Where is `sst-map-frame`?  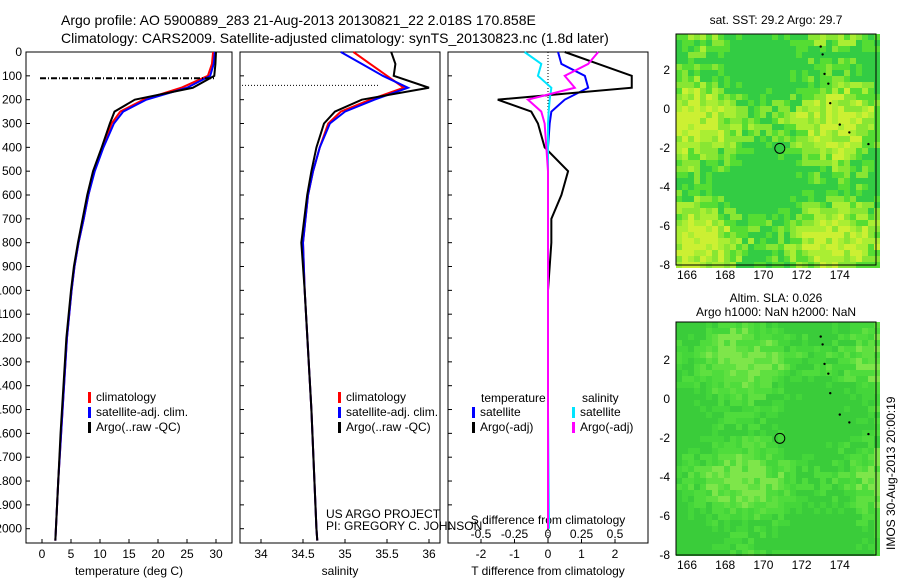
sst-map-frame is located at coordinates (776, 149).